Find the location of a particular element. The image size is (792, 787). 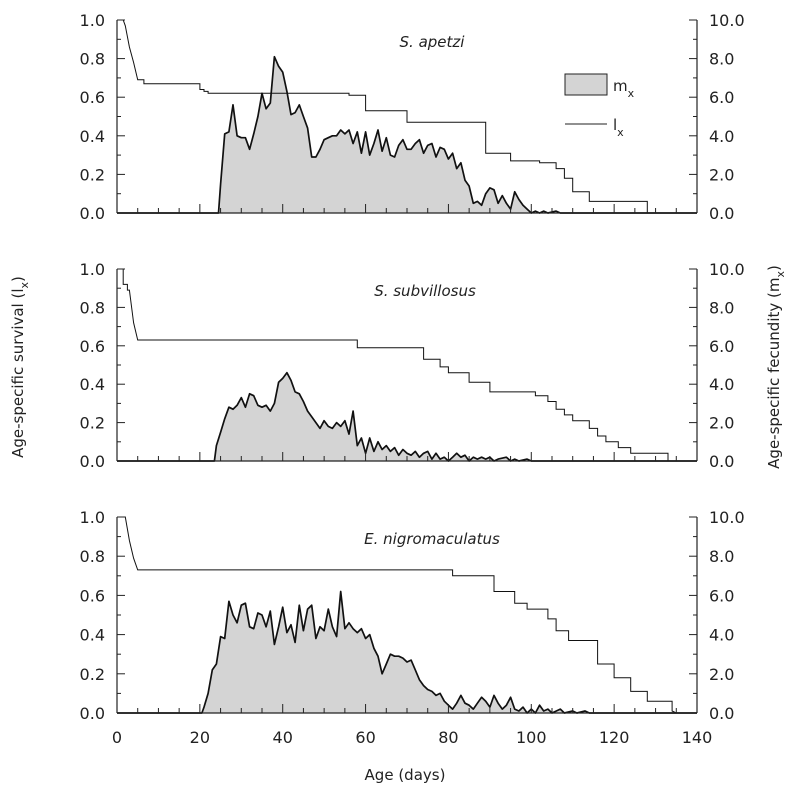

x-tick-label: 140 is located at coordinates (697, 737).